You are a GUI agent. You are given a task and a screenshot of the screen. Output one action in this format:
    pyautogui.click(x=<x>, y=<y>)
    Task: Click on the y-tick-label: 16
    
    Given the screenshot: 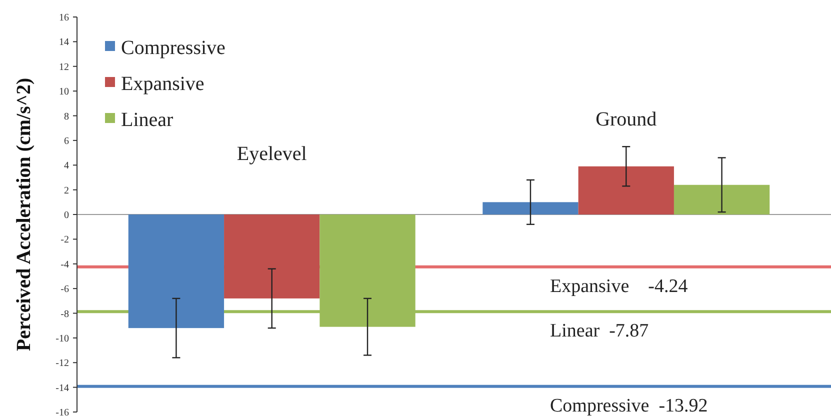 What is the action you would take?
    pyautogui.click(x=64, y=18)
    